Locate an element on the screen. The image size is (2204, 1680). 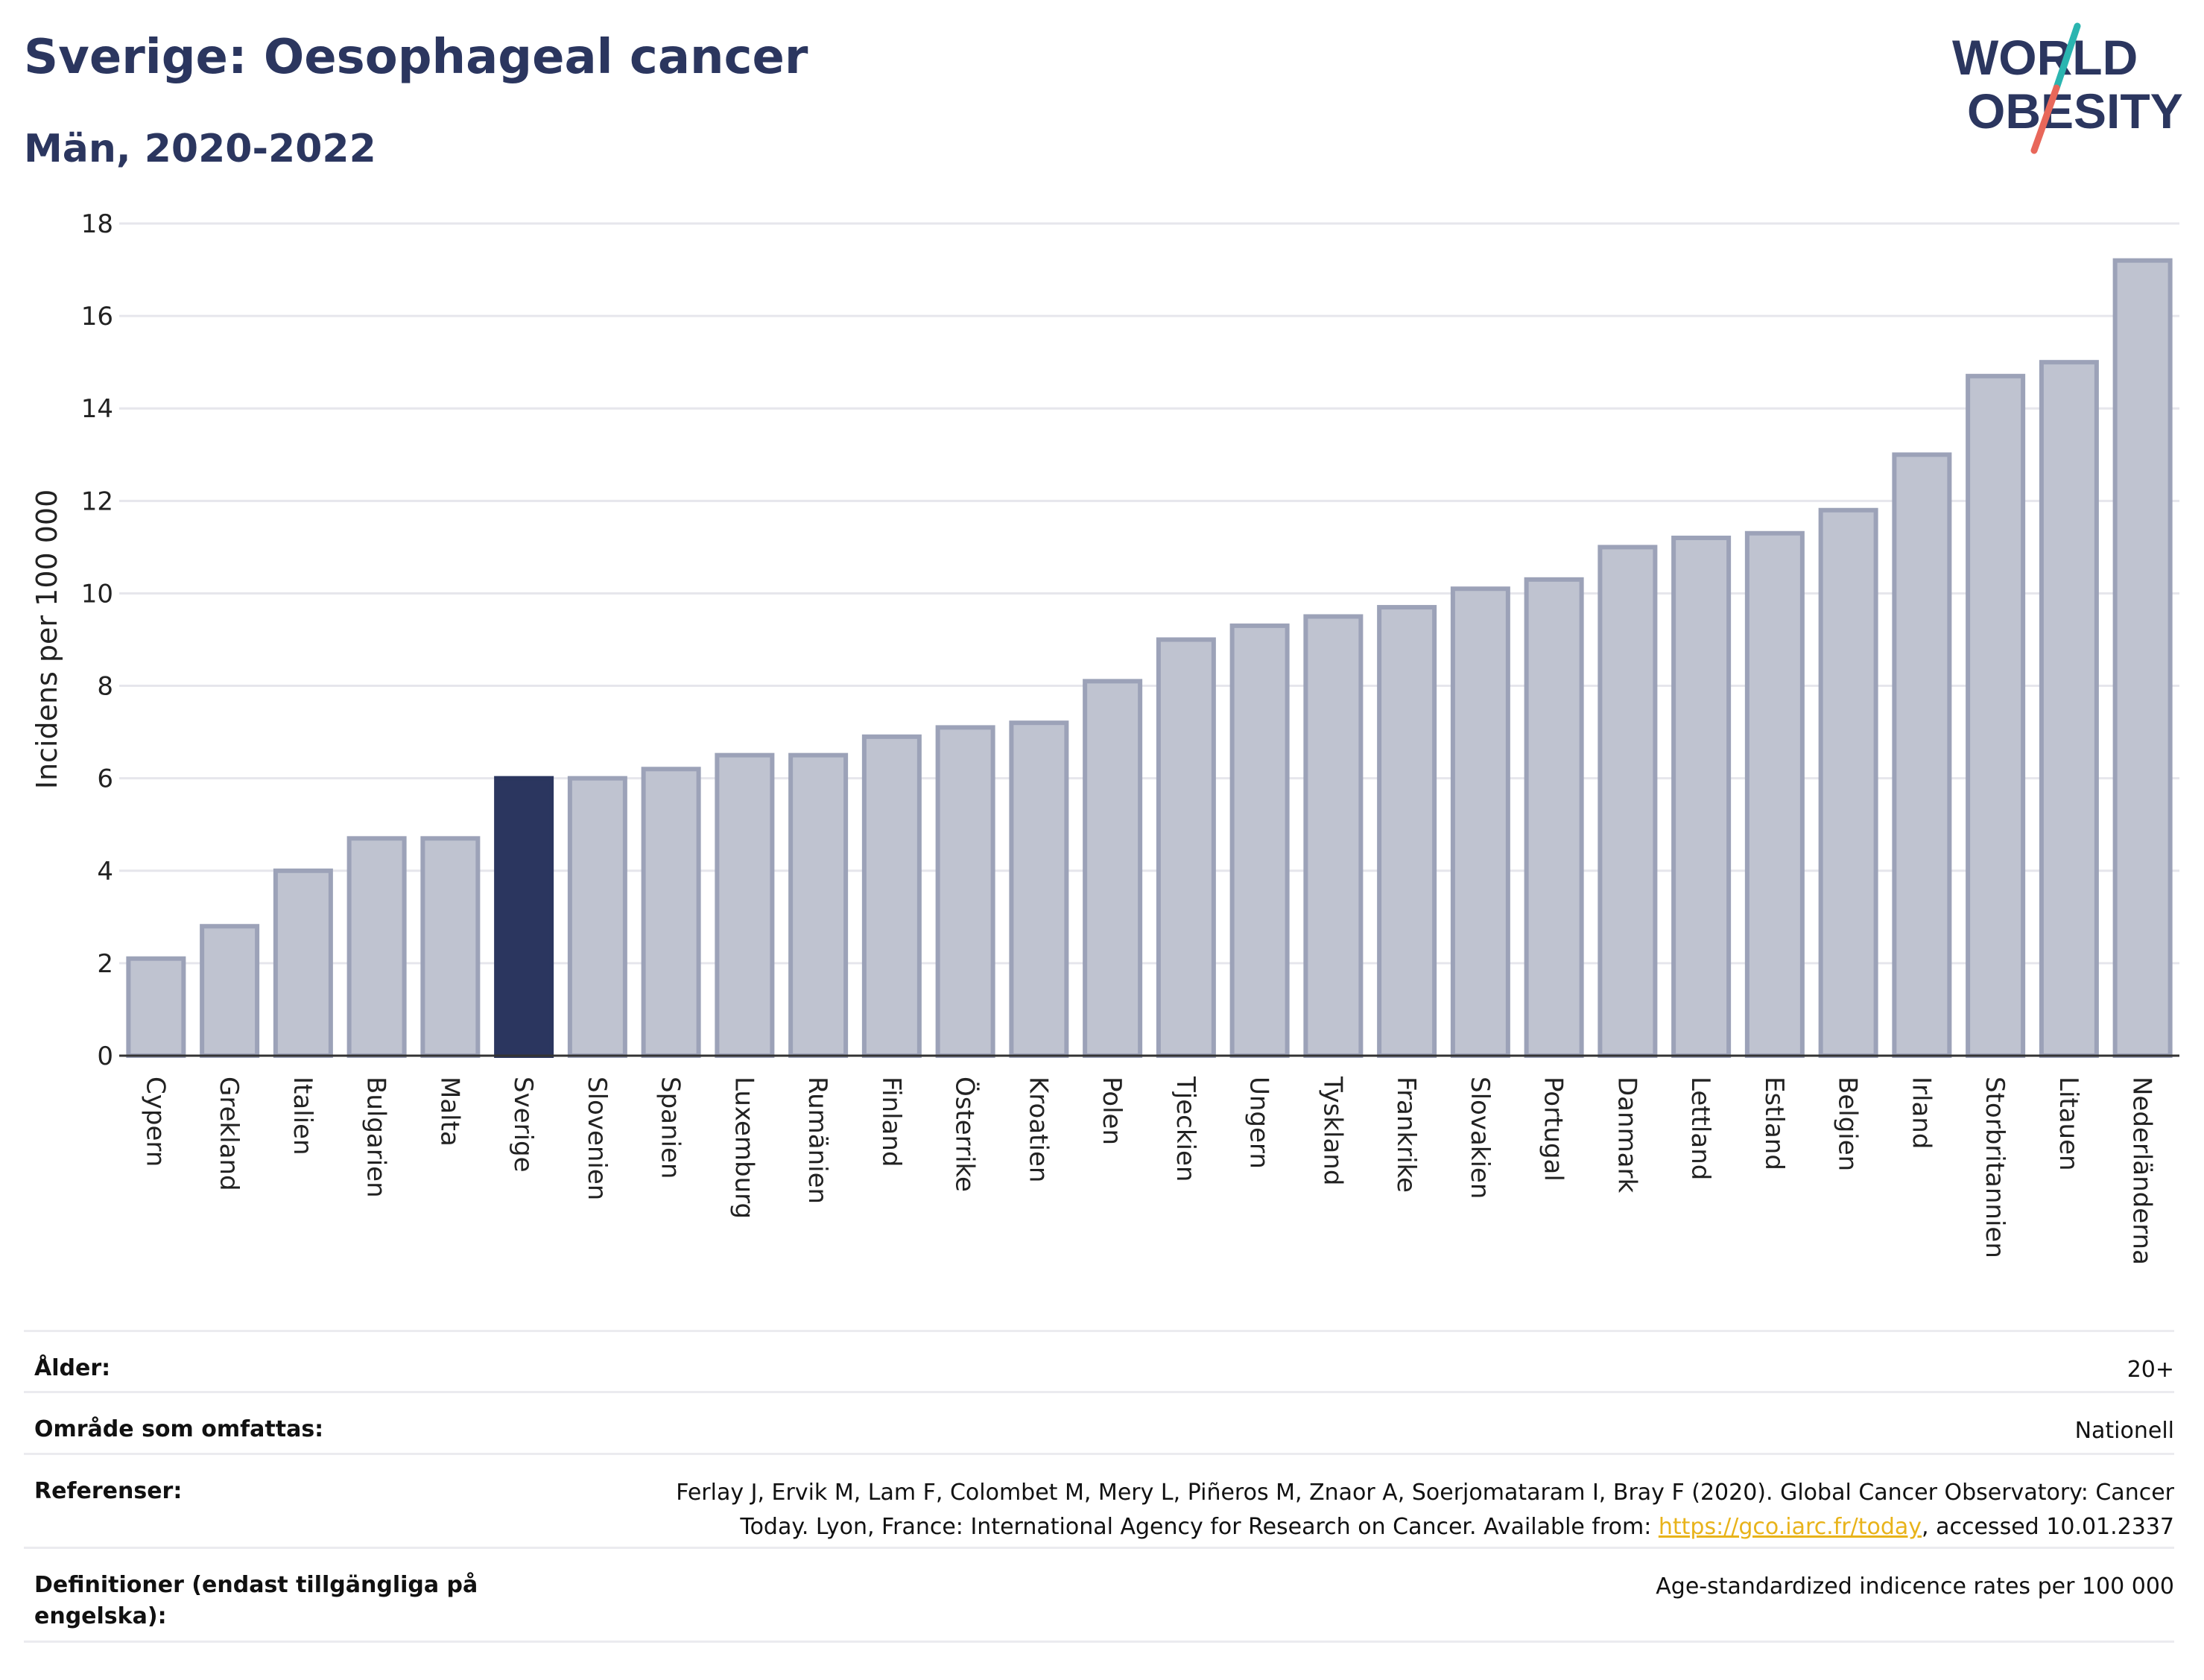
y-axis-ticks: 0 2 4 6 8 10 12 14 16 18 is located at coordinates (97, 640).